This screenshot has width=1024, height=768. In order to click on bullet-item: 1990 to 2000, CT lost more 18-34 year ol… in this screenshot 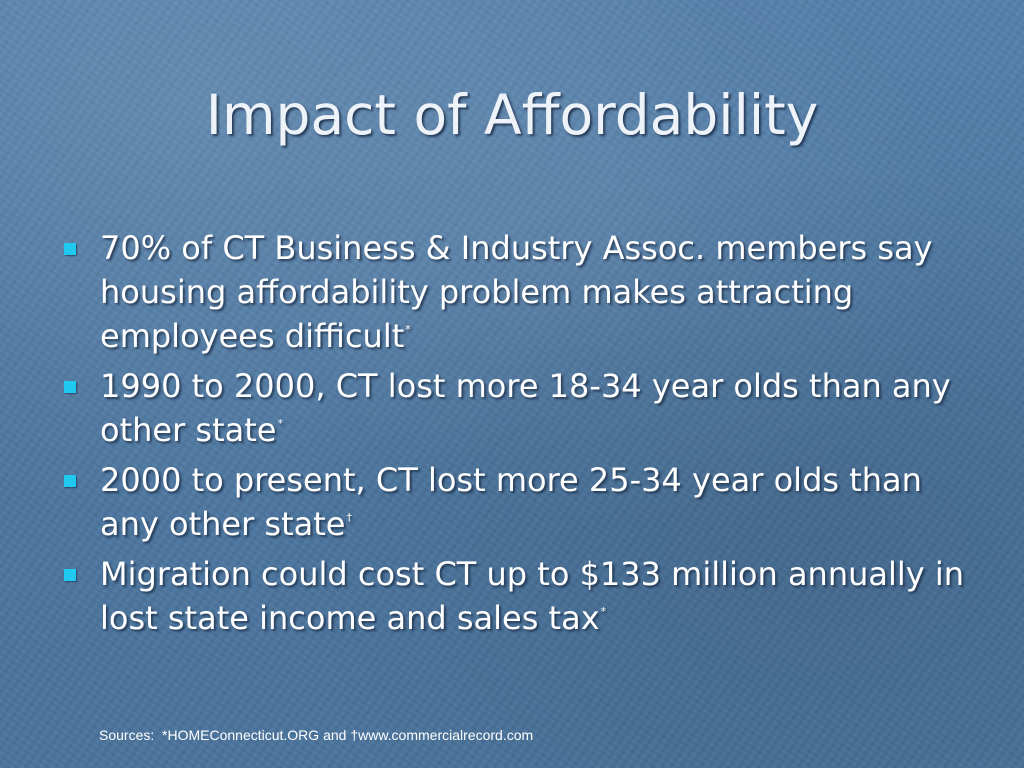, I will do `click(520, 408)`.